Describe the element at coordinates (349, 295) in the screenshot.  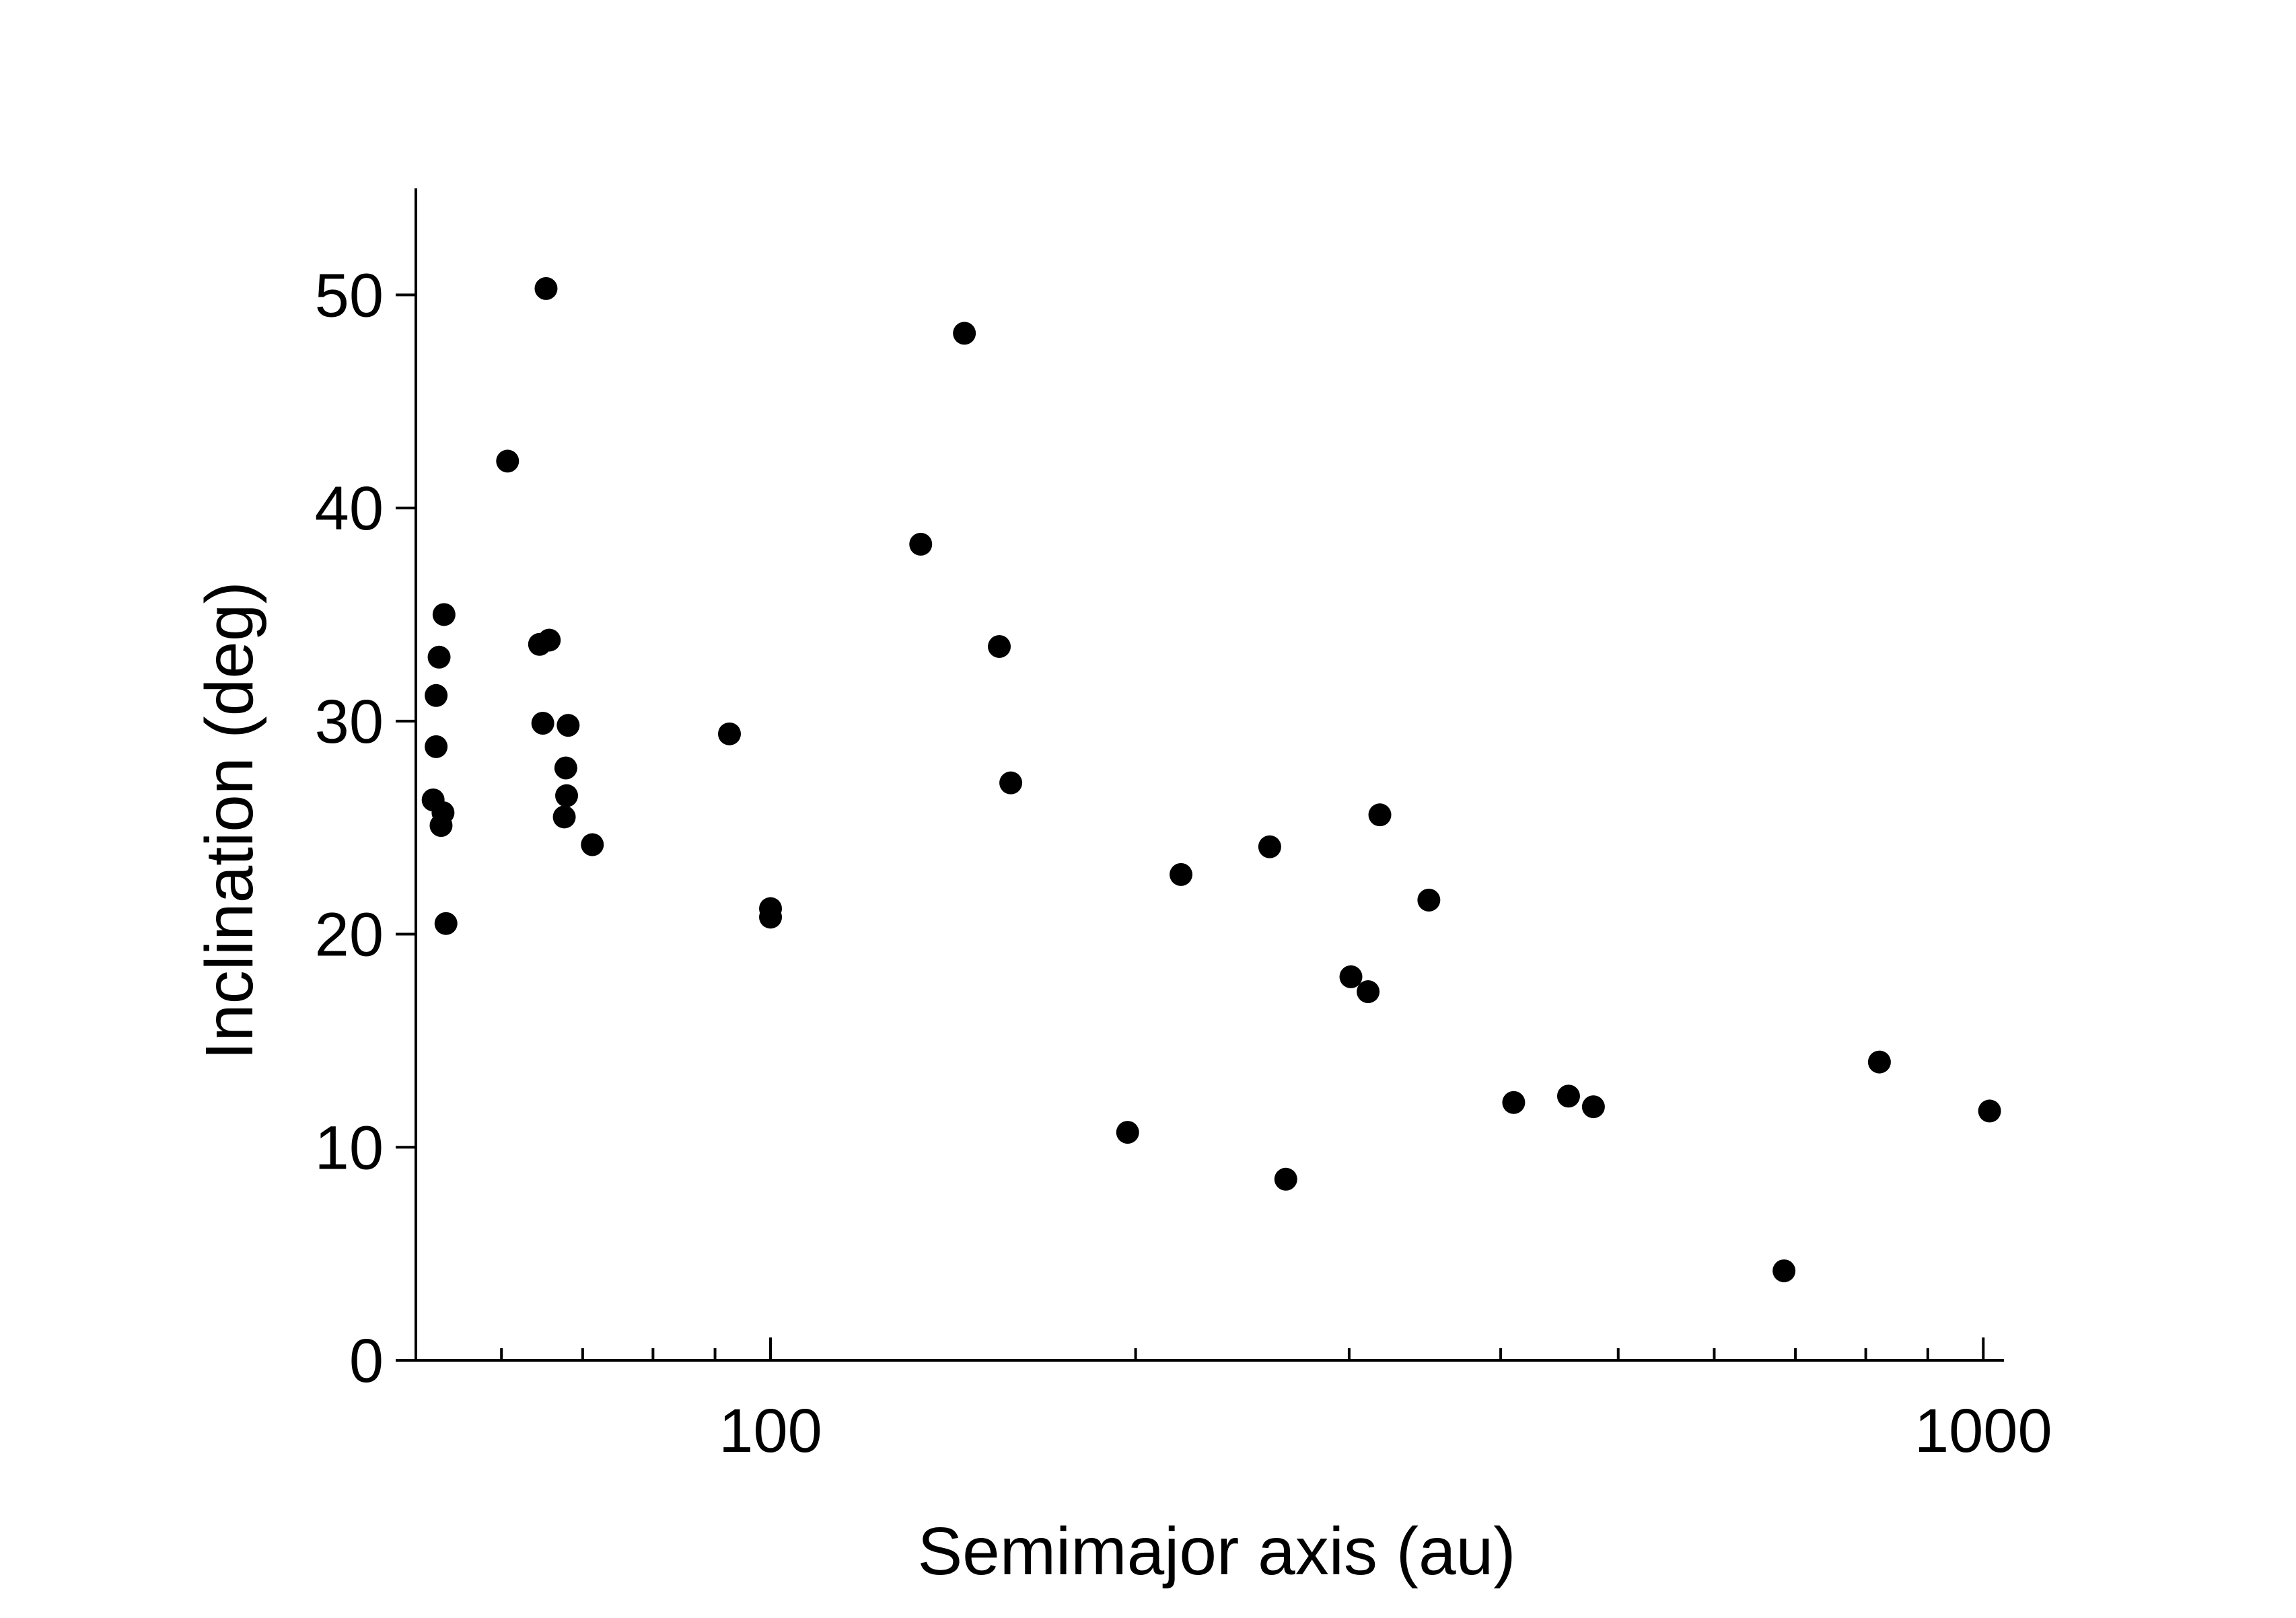
I see `y-tick-label: 50` at that location.